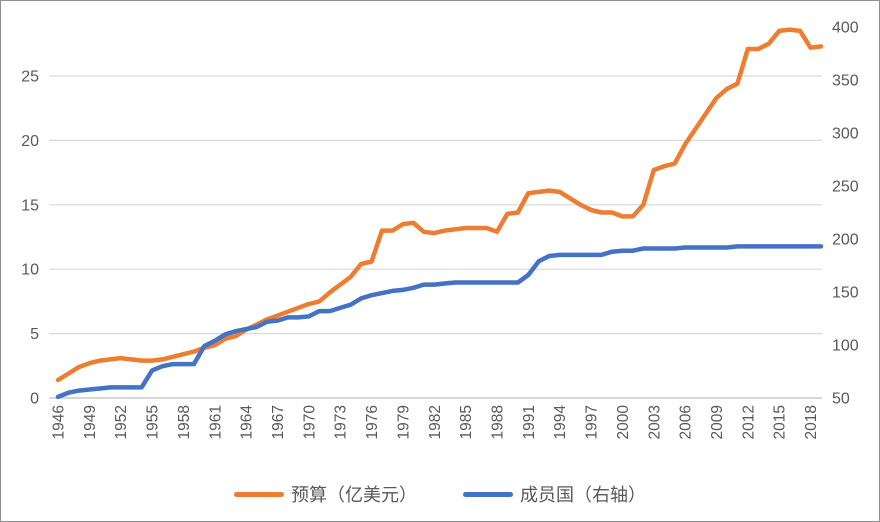 This screenshot has width=880, height=522. I want to click on right-axis-tick-label: 200, so click(845, 240).